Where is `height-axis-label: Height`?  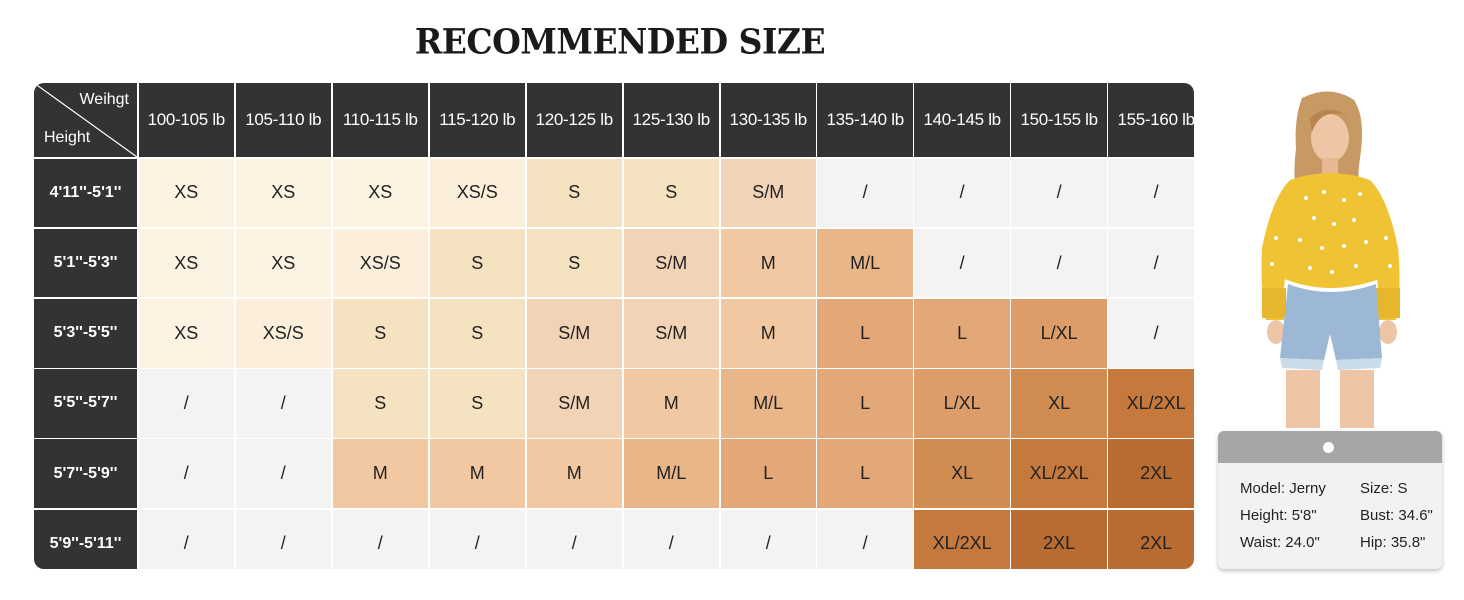
height-axis-label: Height is located at coordinates (67, 137).